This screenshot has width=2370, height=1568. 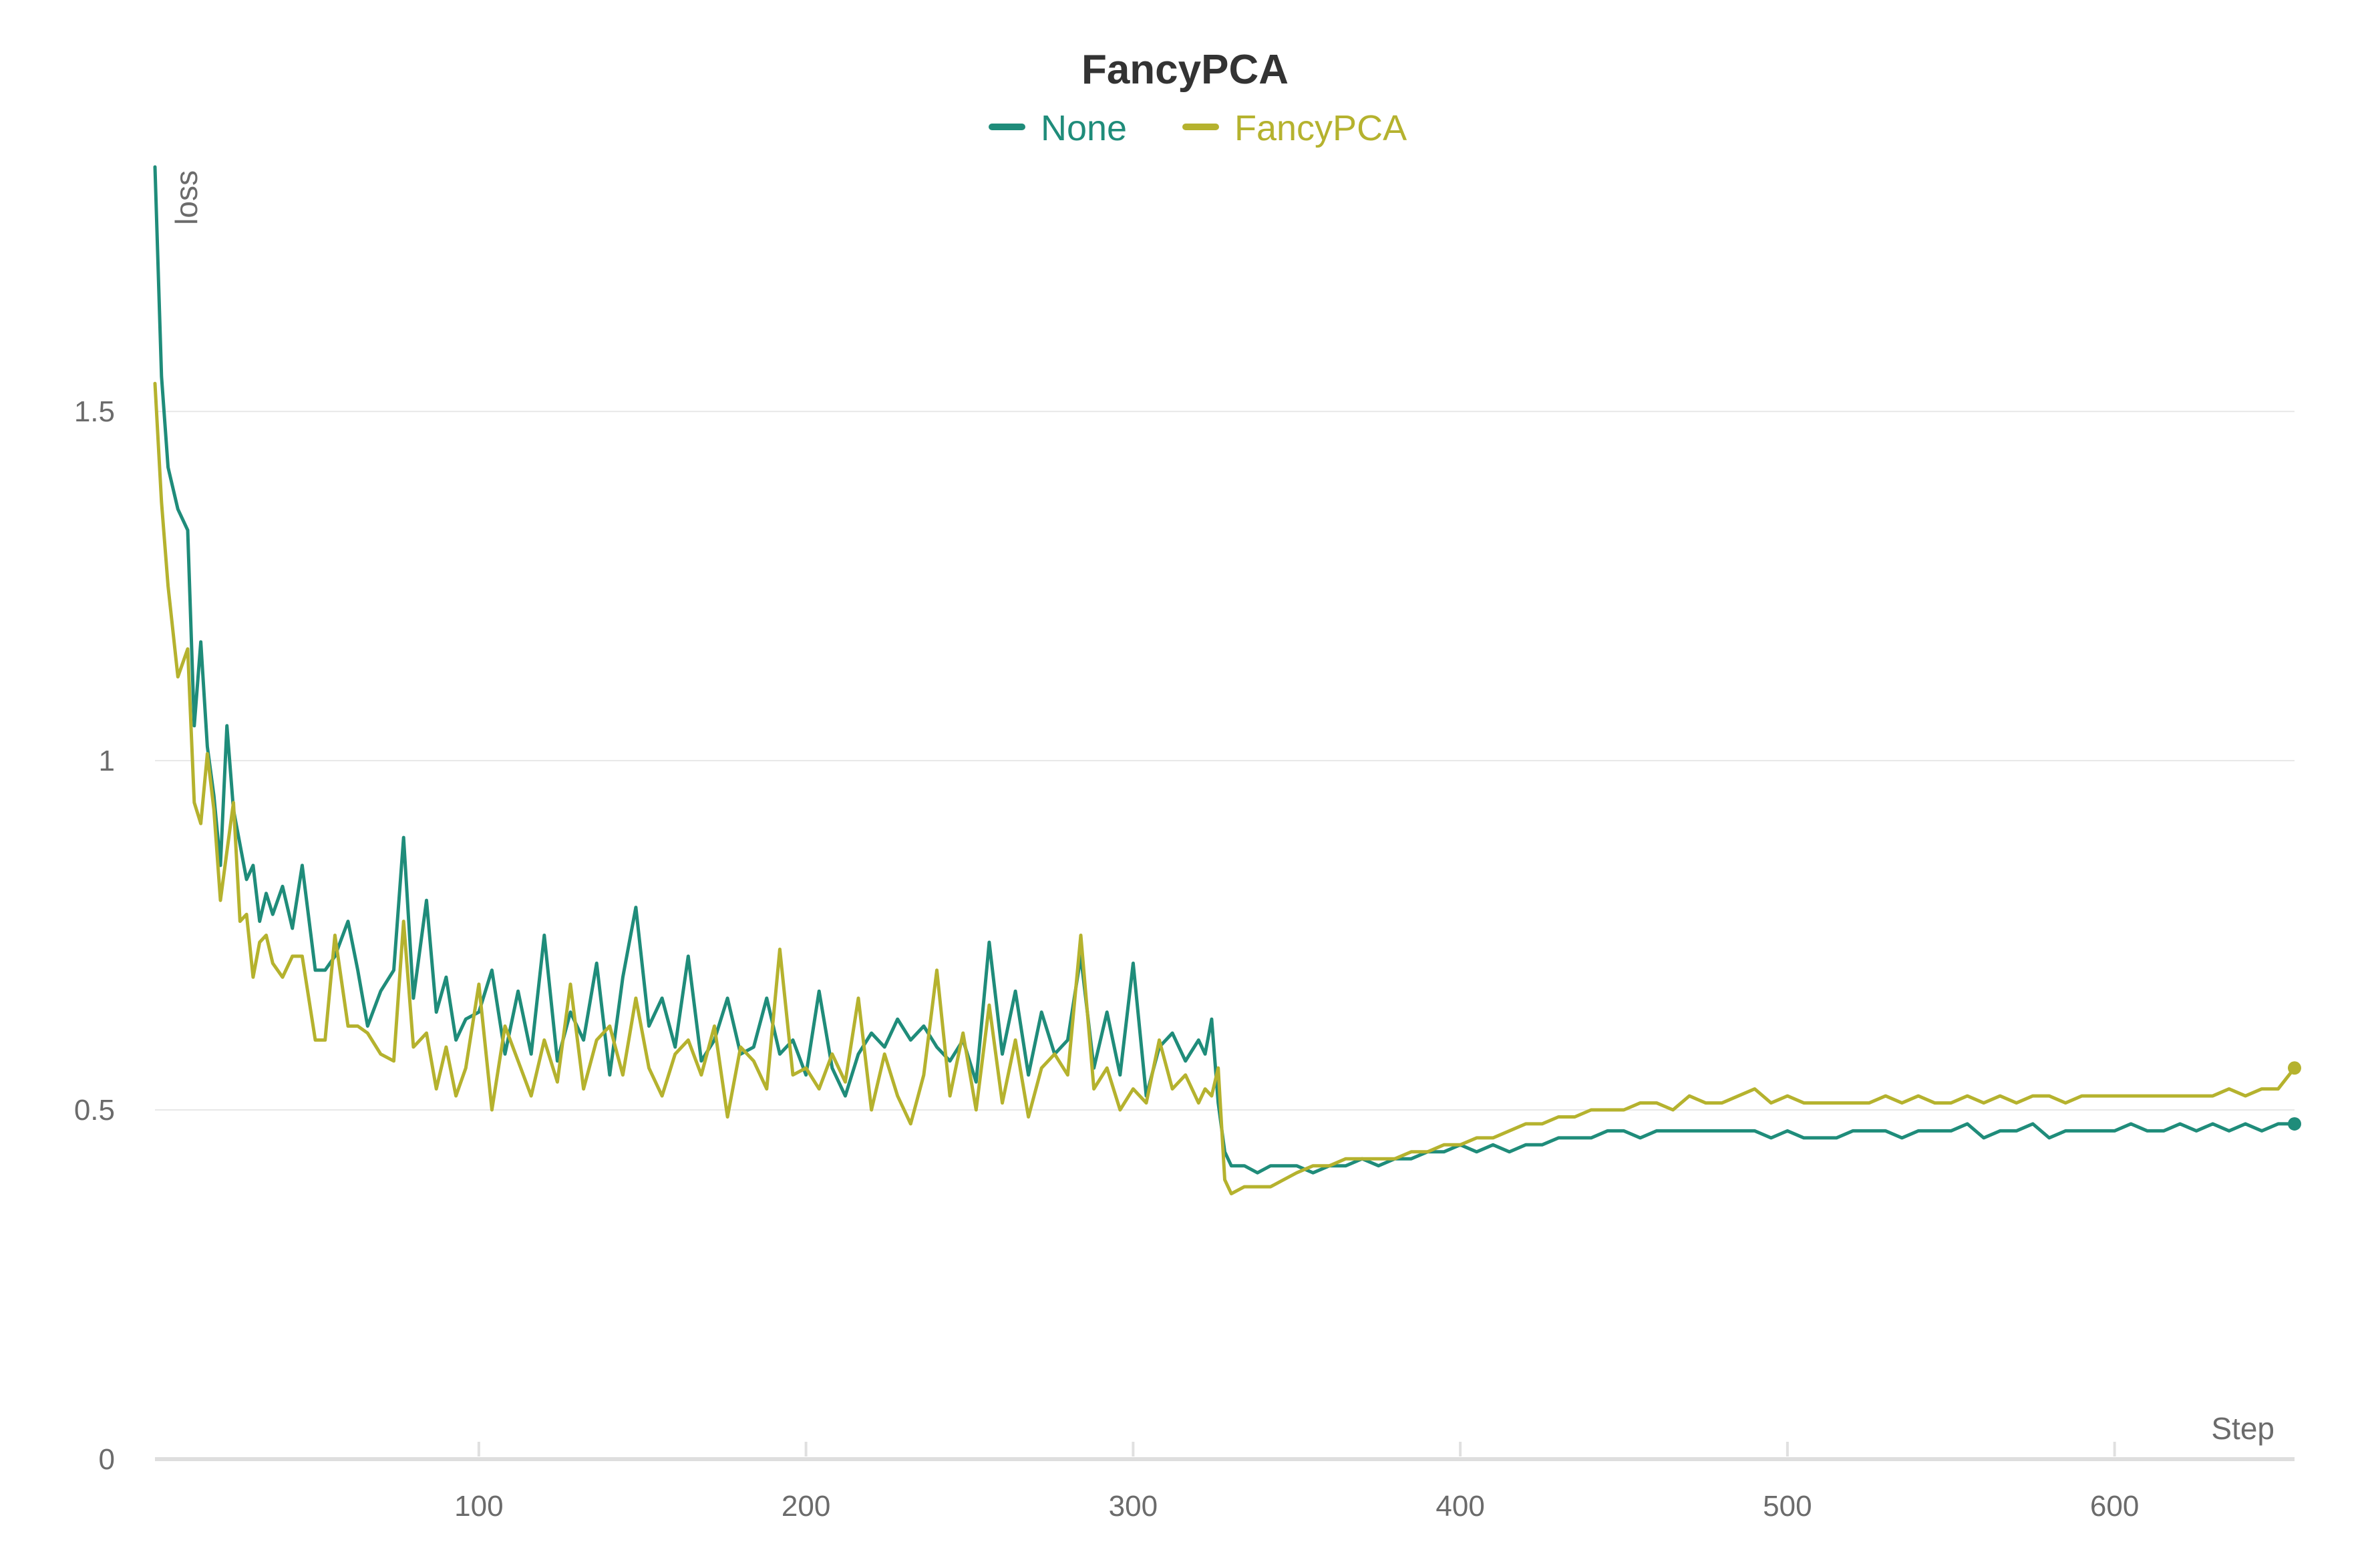 What do you see at coordinates (107, 1459) in the screenshot?
I see `y-tick-label: 0` at bounding box center [107, 1459].